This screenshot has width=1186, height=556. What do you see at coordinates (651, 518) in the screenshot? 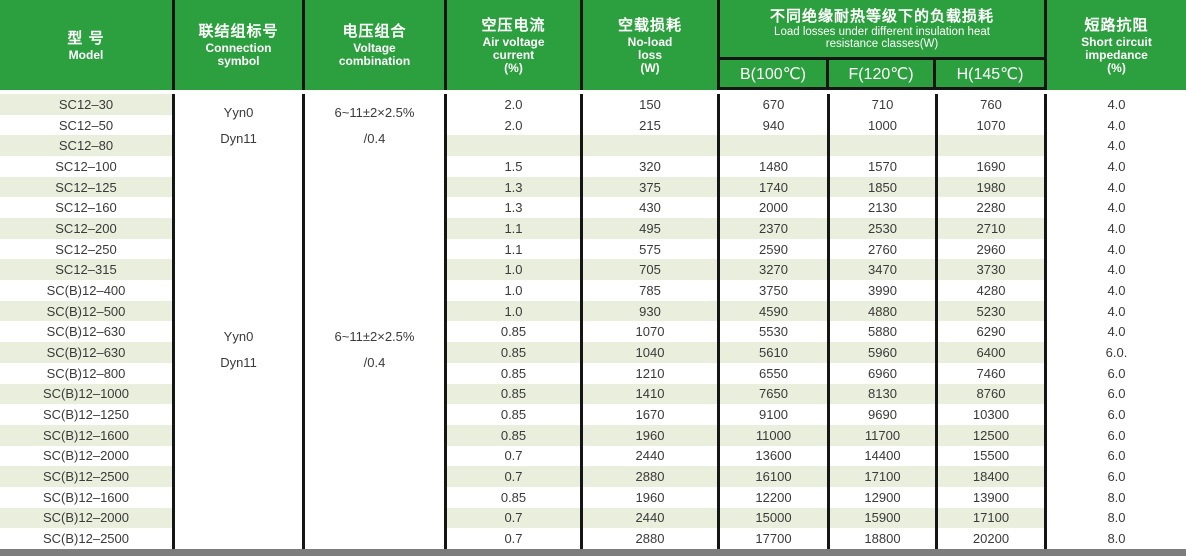
I see `no-load-loss-cell: 2440` at bounding box center [651, 518].